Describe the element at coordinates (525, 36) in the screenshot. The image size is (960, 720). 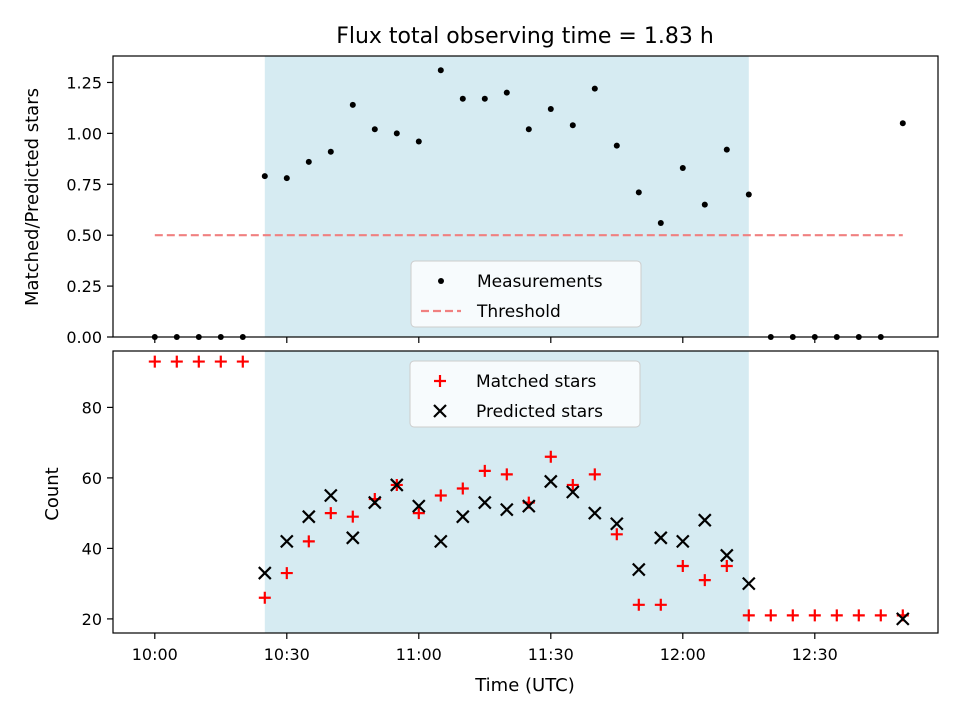
I see `chart-title: Flux total observing time = 1.83 h` at that location.